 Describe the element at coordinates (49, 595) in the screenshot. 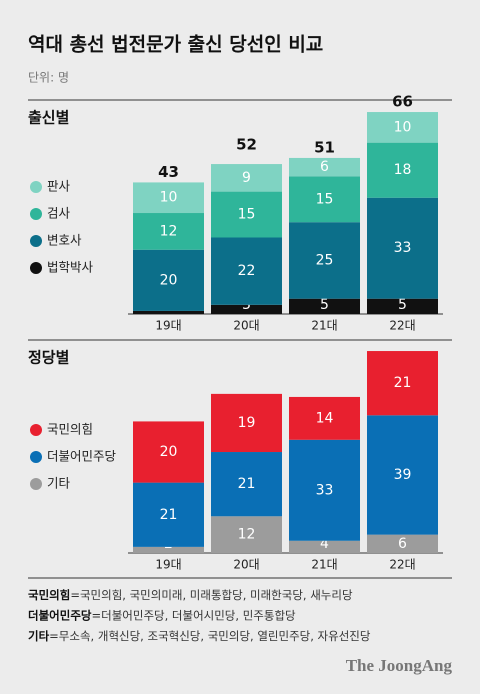

I see `note-term: 국민의힘` at that location.